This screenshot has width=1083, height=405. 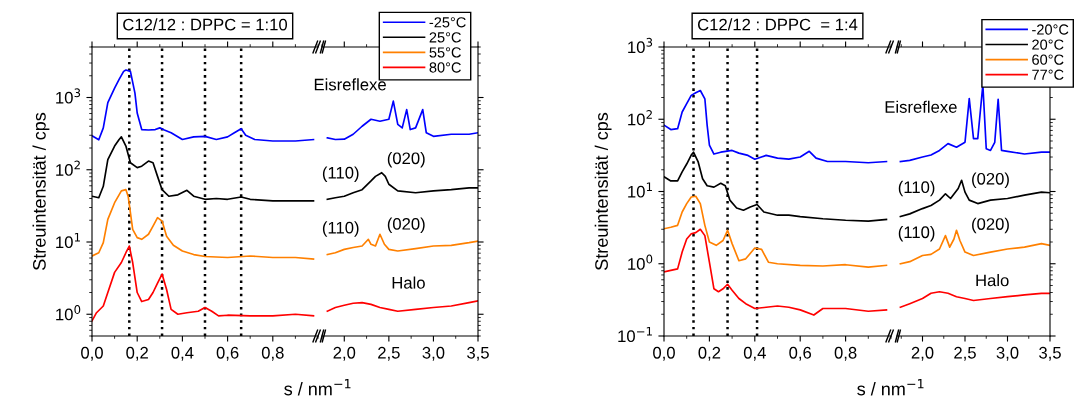 I want to click on legend-label: 20°C, so click(x=1048, y=44).